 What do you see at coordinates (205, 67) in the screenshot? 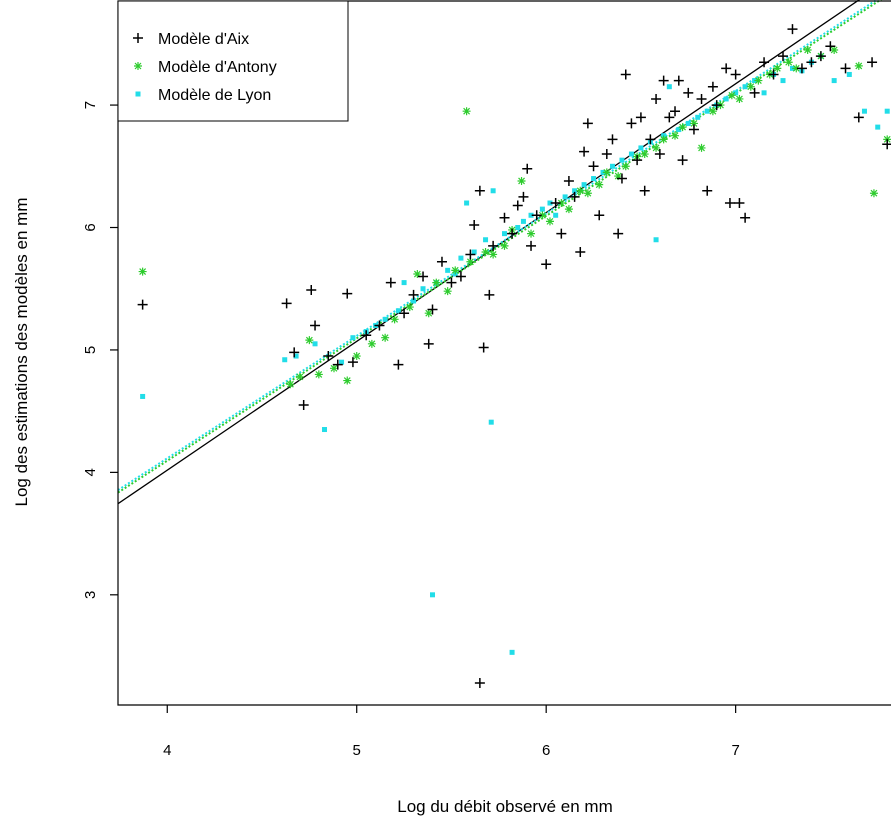
I see `legend-item: Modèle d'Antony` at bounding box center [205, 67].